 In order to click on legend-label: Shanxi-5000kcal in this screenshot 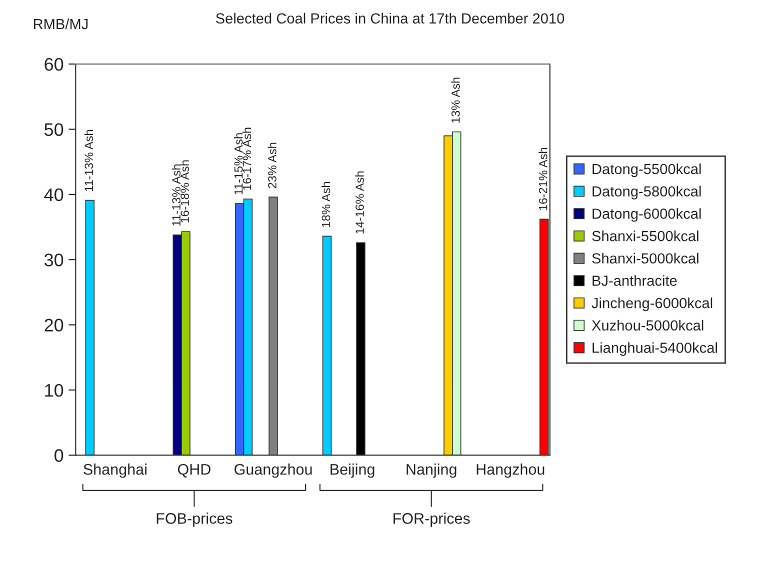, I will do `click(645, 258)`.